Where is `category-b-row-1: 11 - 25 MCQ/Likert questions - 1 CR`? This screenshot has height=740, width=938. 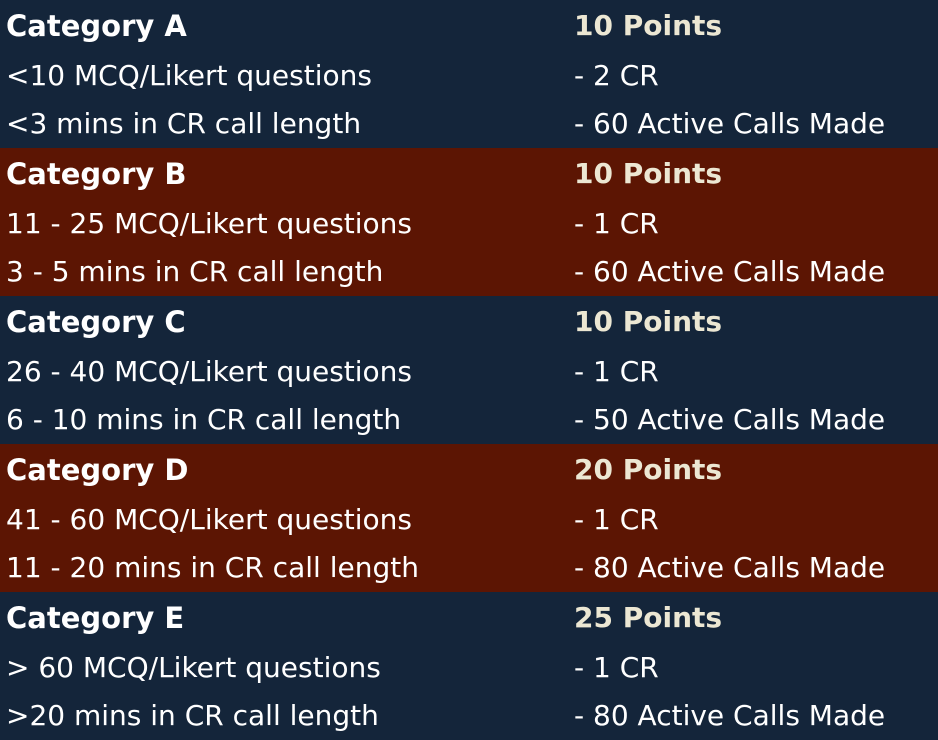
category-b-row-1: 11 - 25 MCQ/Likert questions - 1 CR is located at coordinates (469, 224).